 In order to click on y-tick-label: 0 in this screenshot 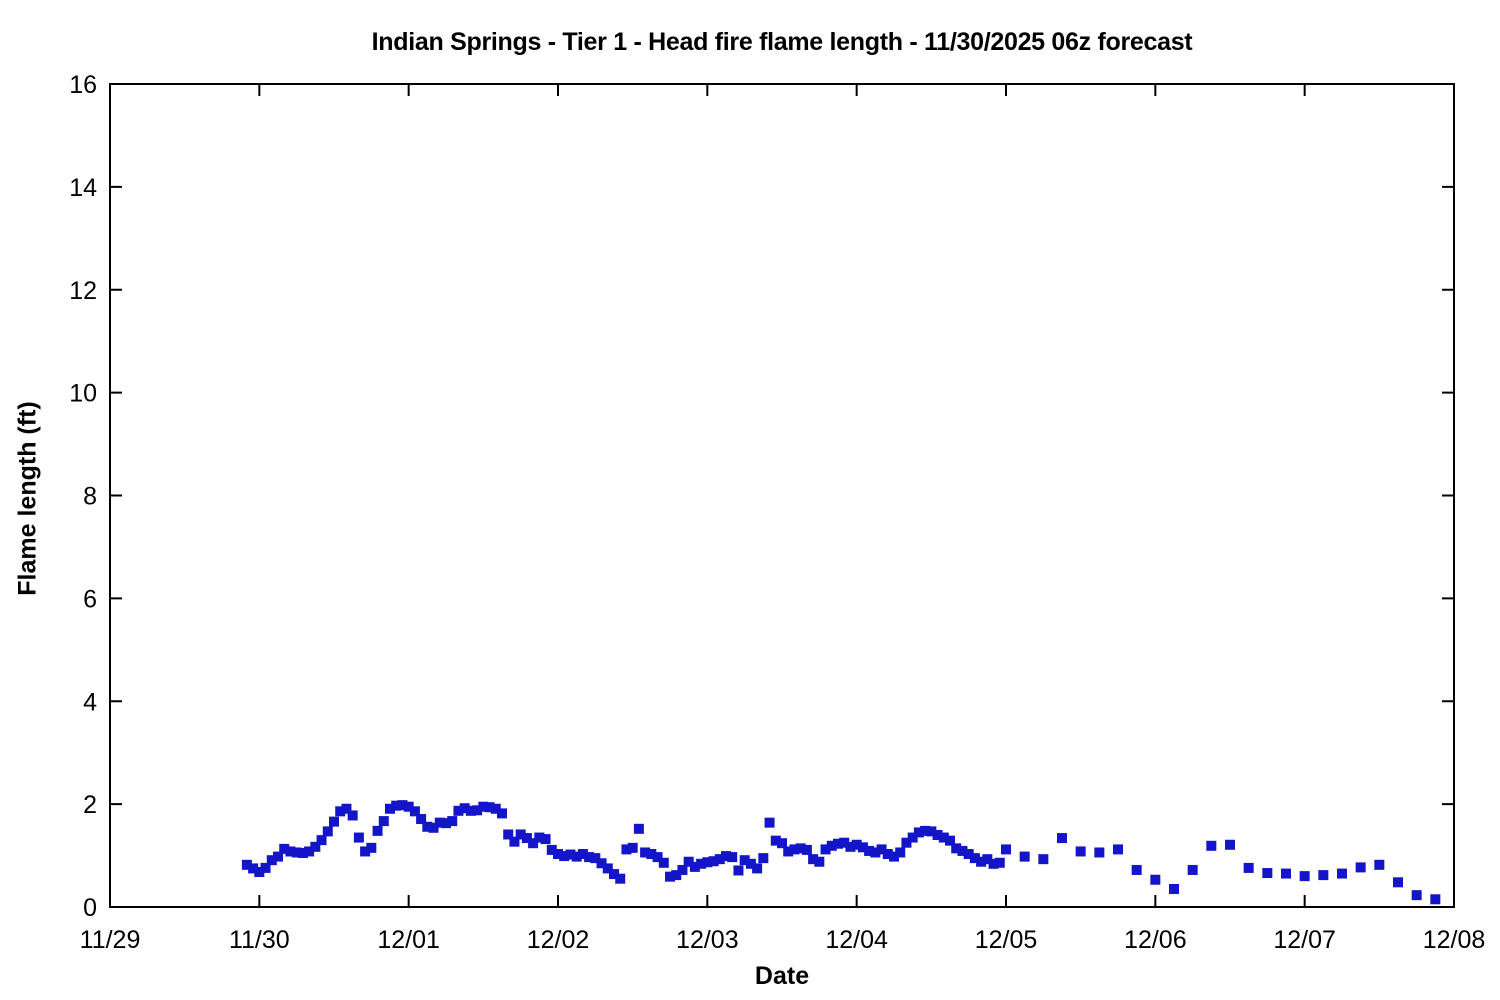, I will do `click(90, 908)`.